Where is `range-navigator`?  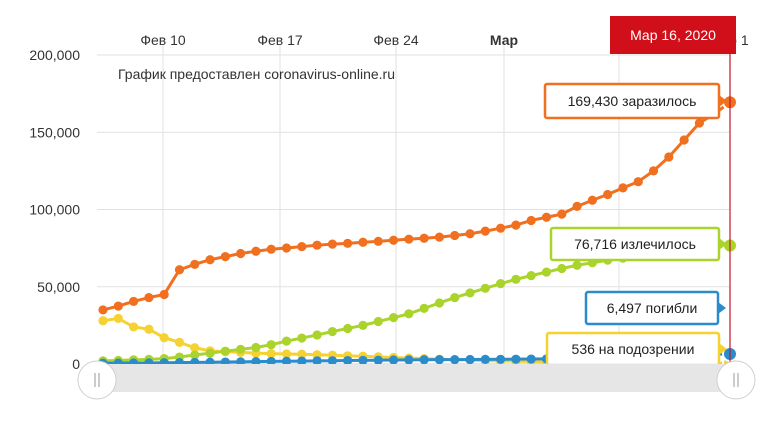
range-navigator is located at coordinates (416, 380).